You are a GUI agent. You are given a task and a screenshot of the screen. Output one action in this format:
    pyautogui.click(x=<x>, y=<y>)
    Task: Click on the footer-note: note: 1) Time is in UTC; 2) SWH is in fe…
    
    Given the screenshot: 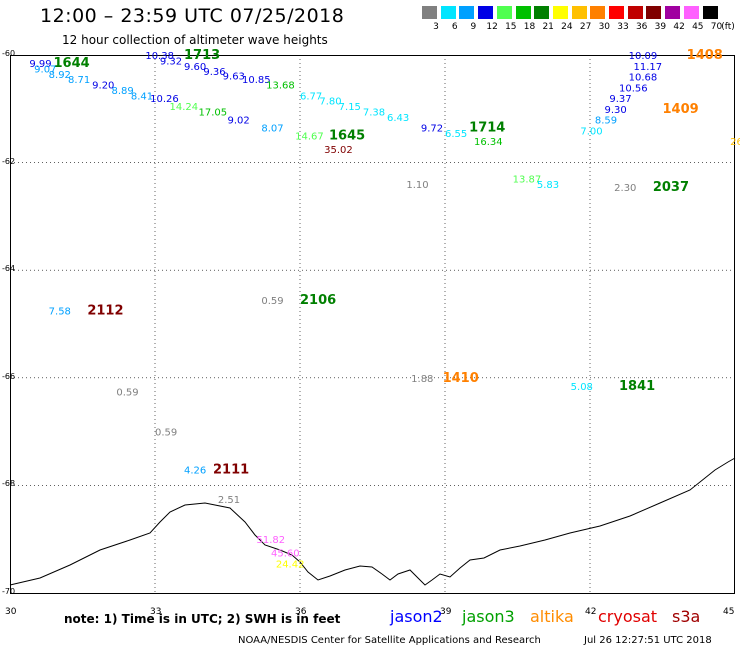 What is the action you would take?
    pyautogui.click(x=202, y=619)
    